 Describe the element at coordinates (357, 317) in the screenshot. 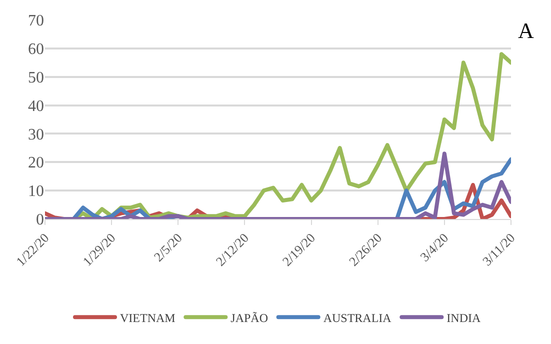

I see `legend-label: AUSTRALIA` at that location.